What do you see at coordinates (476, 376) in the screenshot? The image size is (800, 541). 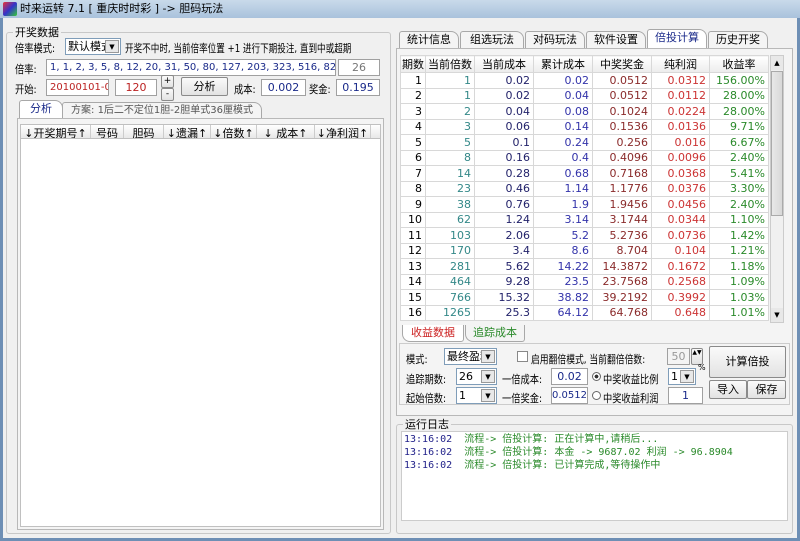 I see `track-select: 26 ▼` at bounding box center [476, 376].